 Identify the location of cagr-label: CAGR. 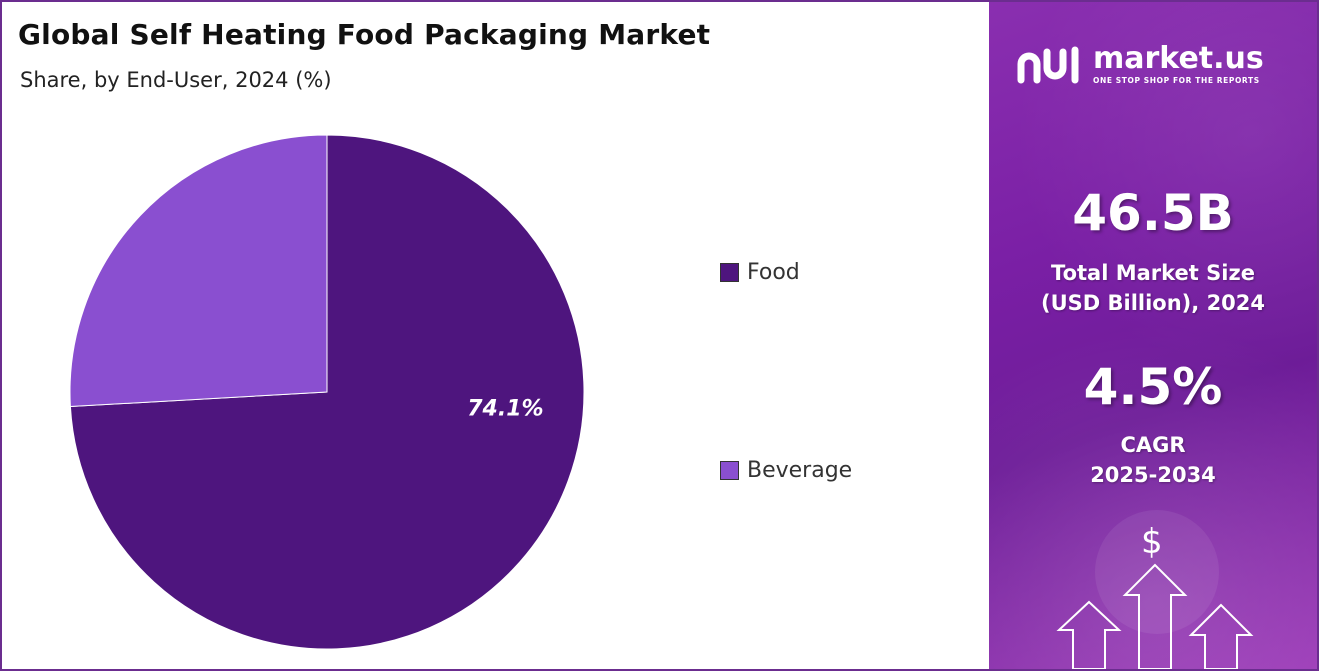
(1153, 445).